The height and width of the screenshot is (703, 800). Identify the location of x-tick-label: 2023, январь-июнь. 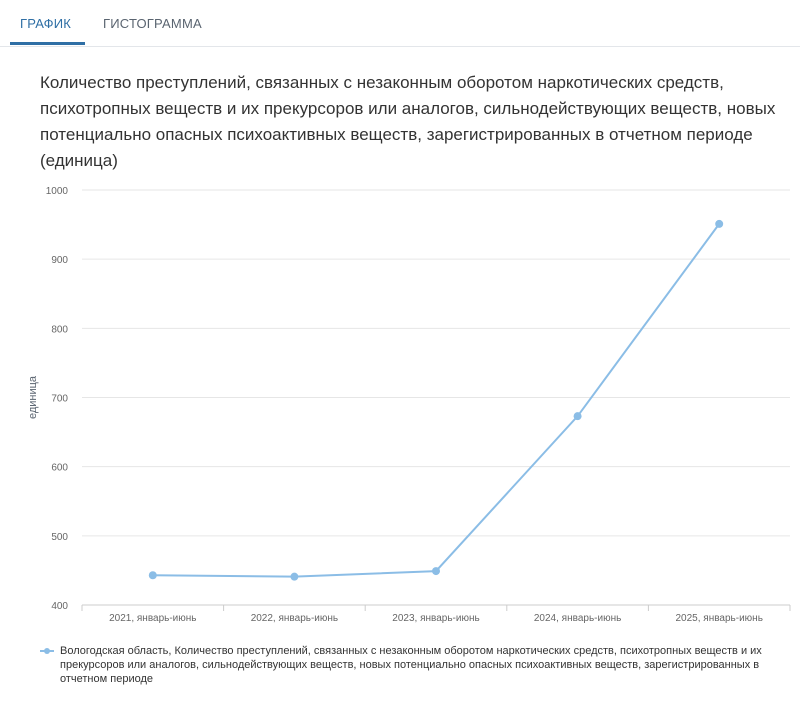
(435, 618).